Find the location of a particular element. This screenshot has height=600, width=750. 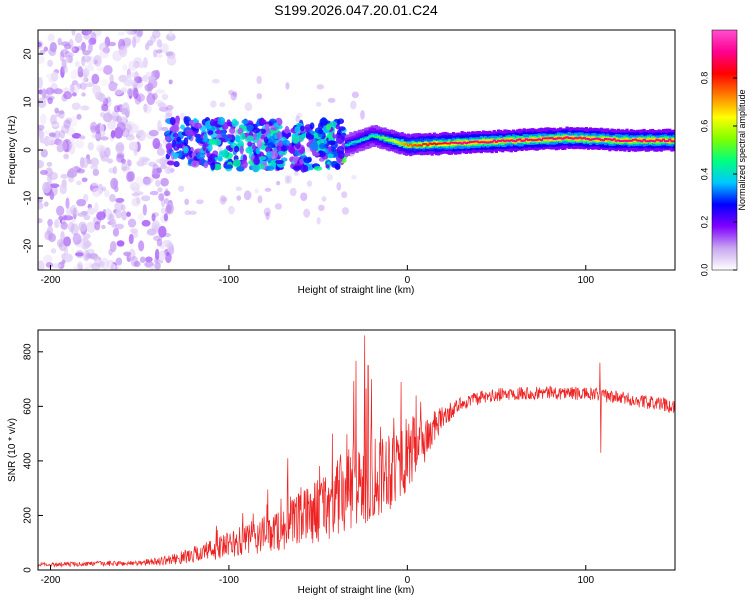

spectrogram-ytick-label: -10 is located at coordinates (28, 197).